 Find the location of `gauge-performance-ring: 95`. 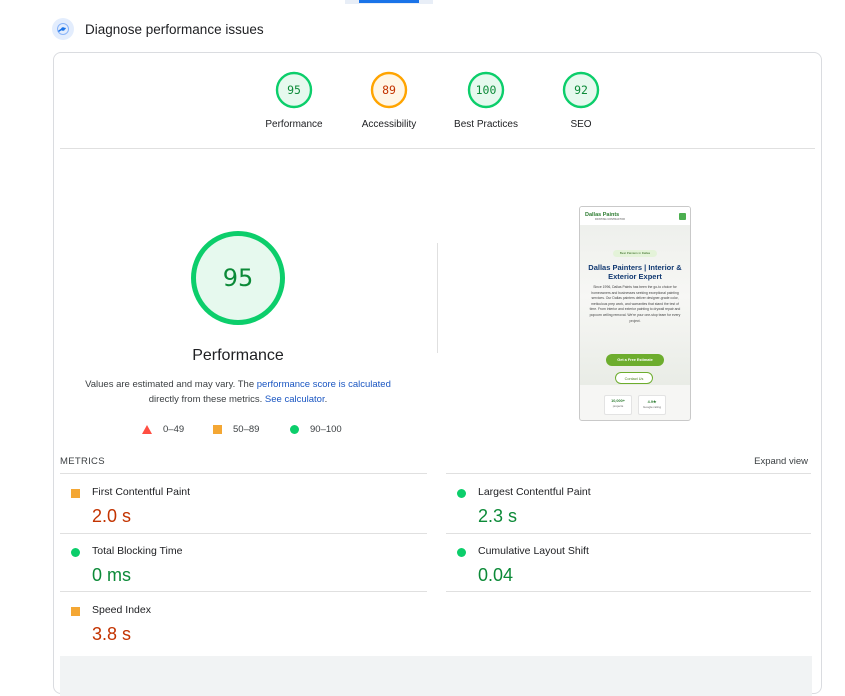

gauge-performance-ring: 95 is located at coordinates (294, 90).